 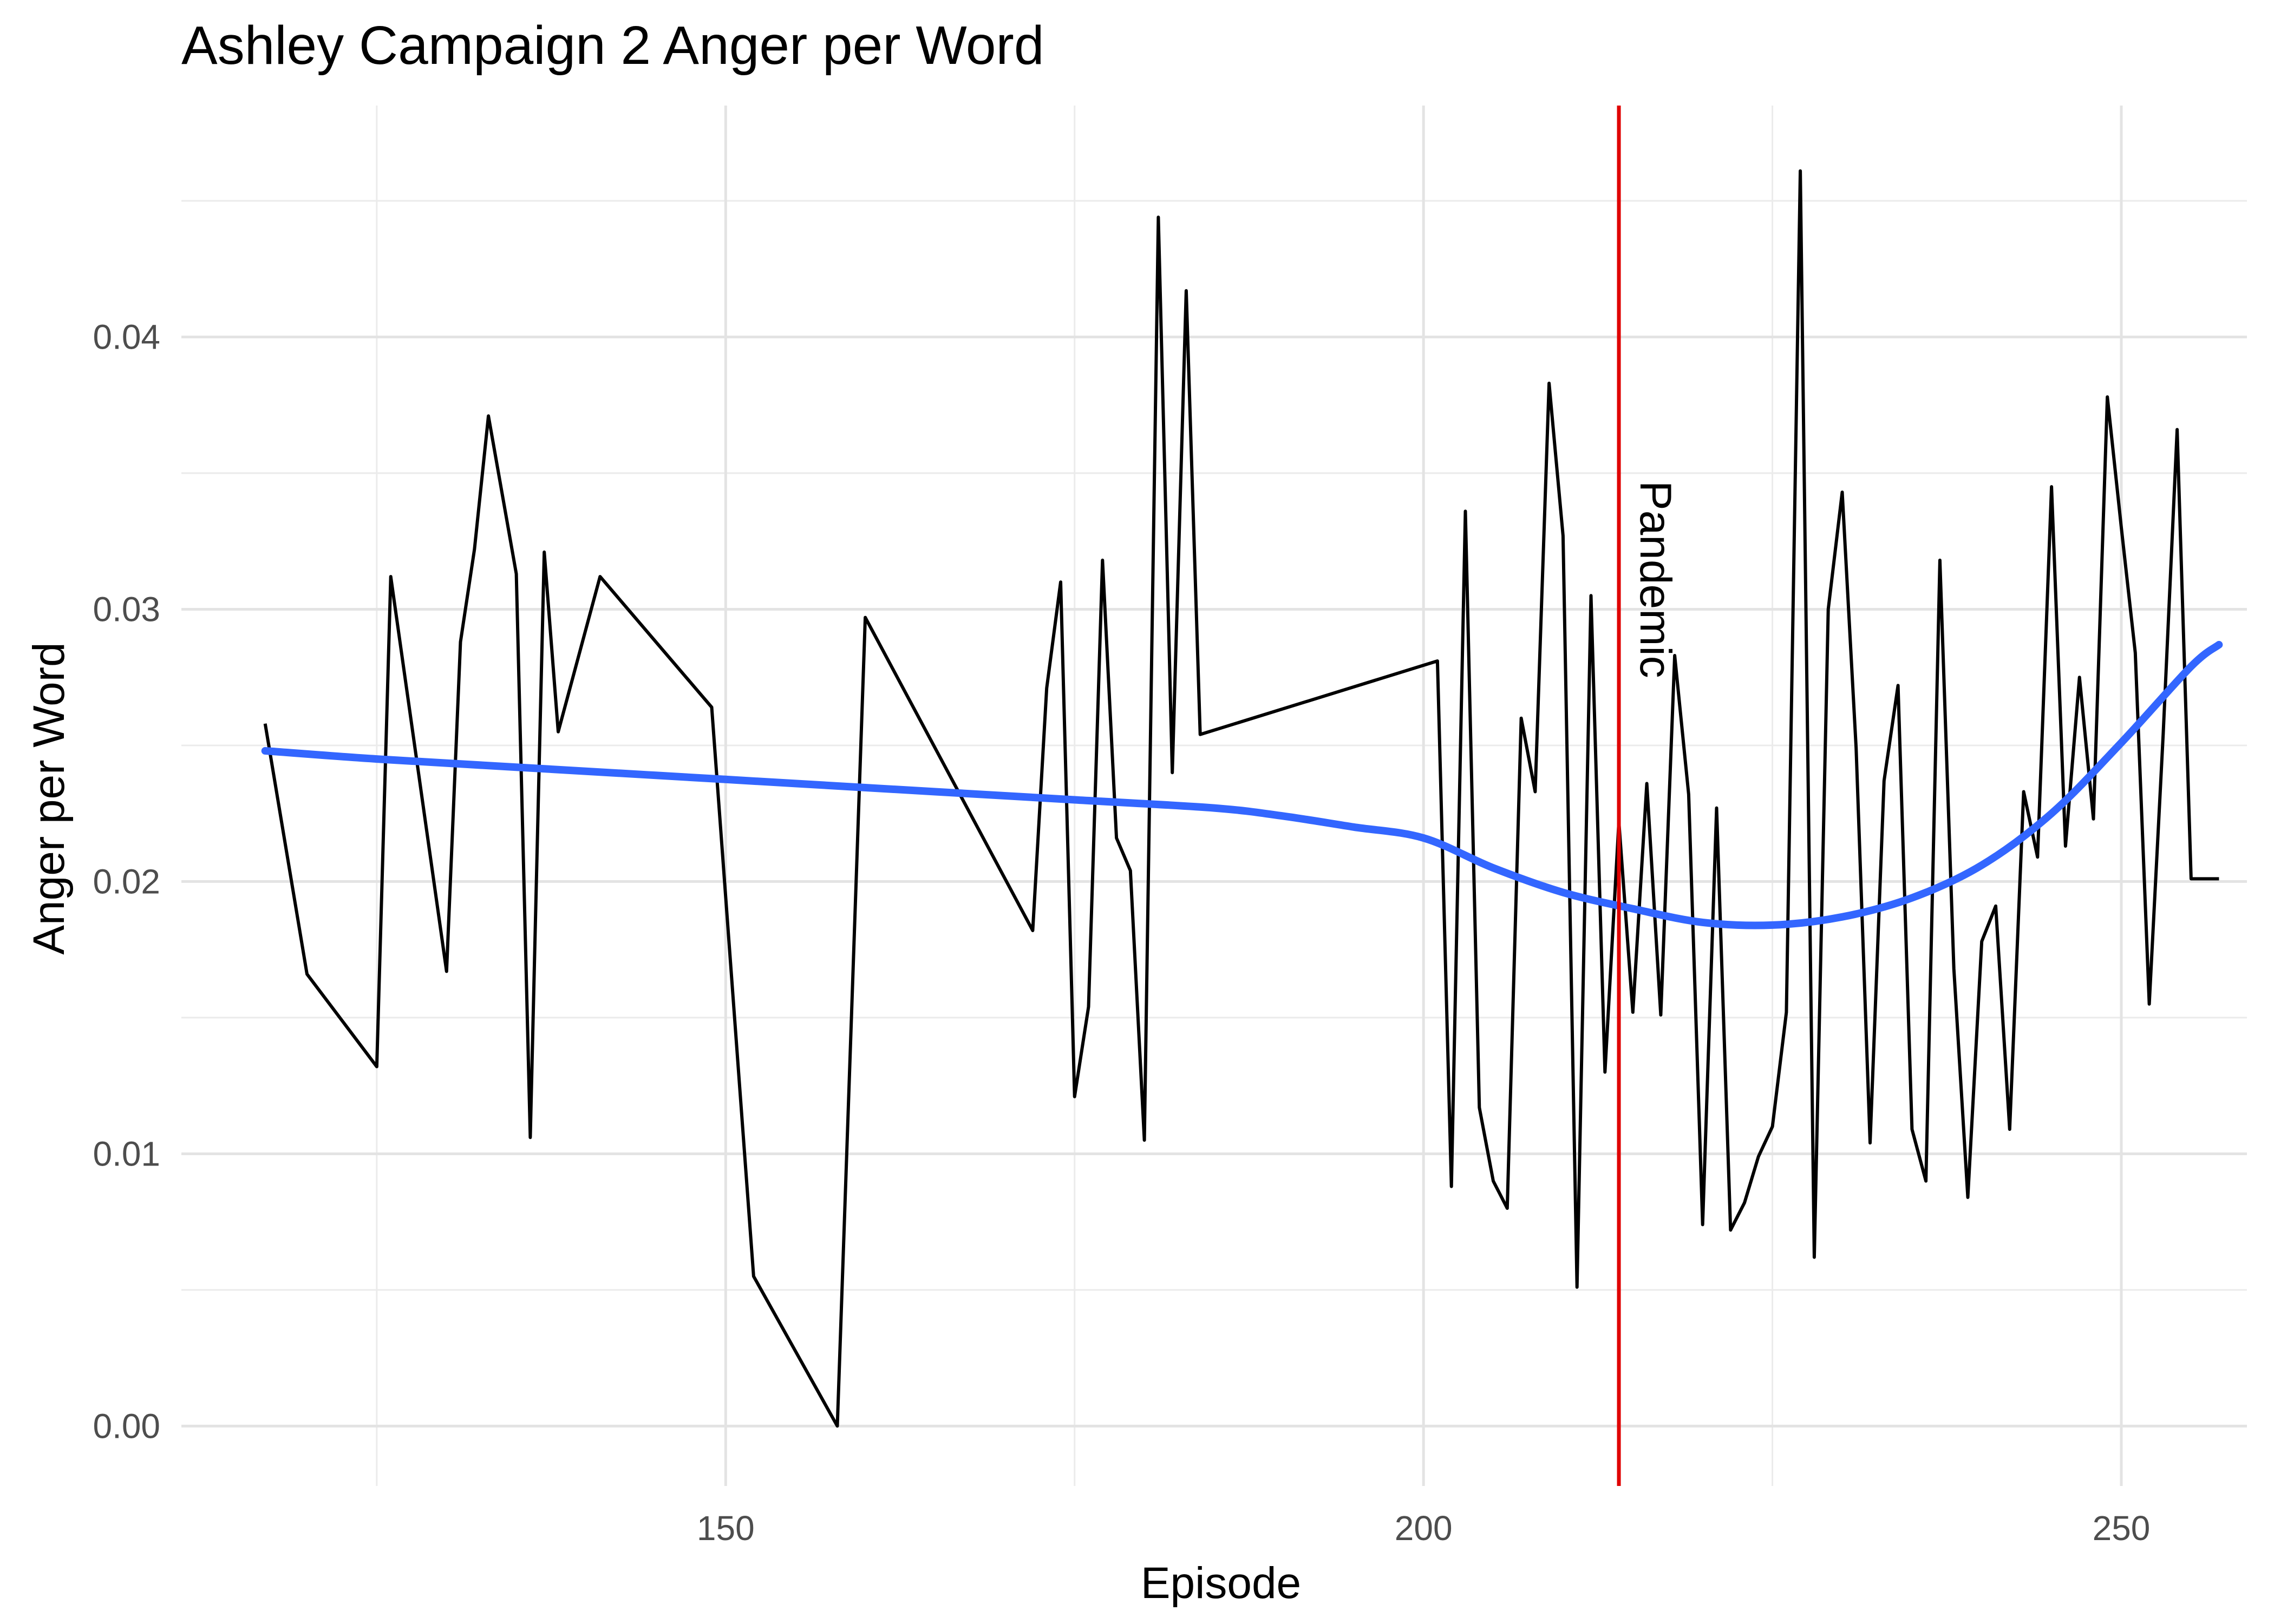 What do you see at coordinates (127, 338) in the screenshot?
I see `y-tick-label: 0.04` at bounding box center [127, 338].